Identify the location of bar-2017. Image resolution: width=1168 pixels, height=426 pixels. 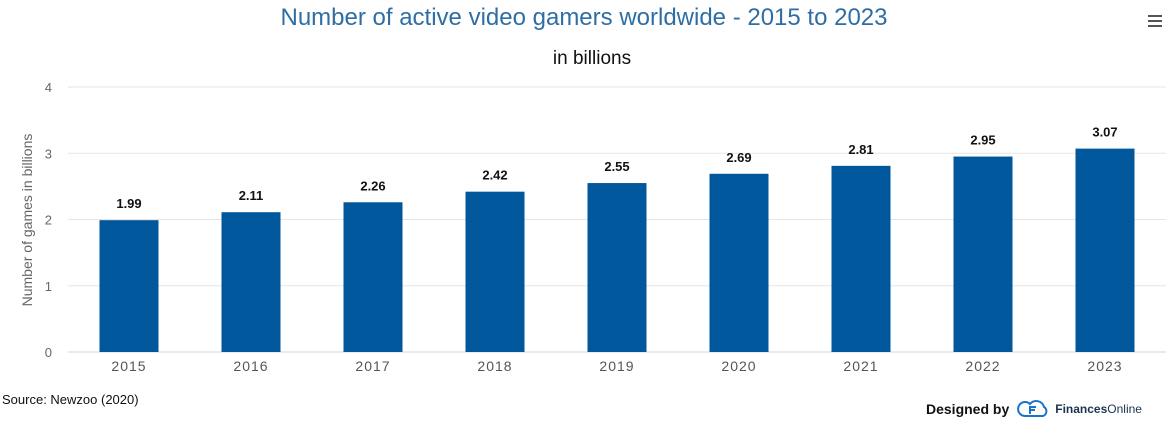
(373, 277).